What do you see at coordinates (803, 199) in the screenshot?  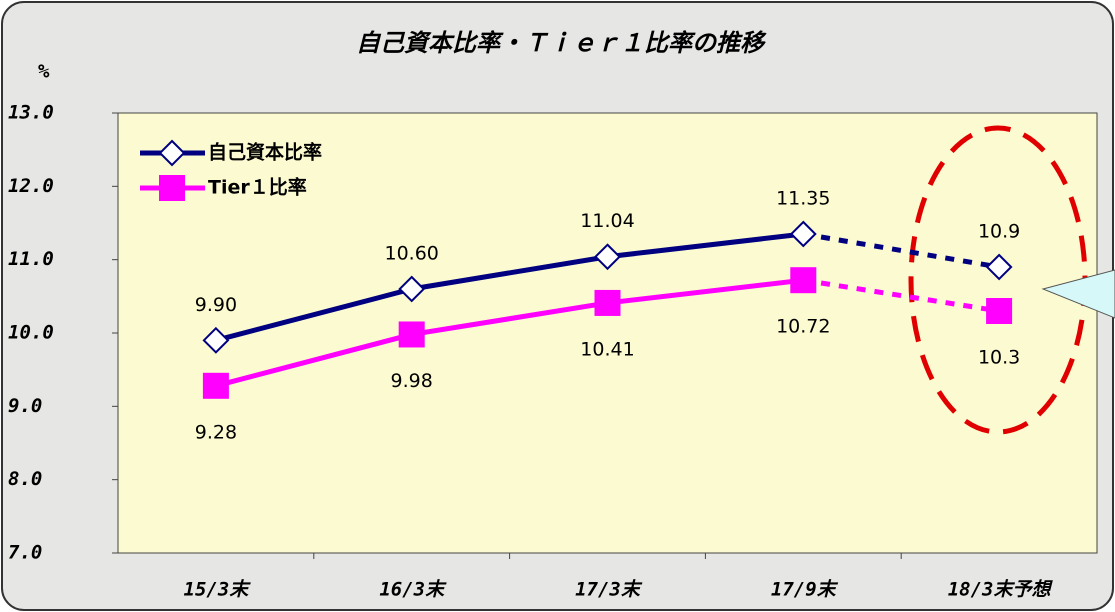 I see `data-label: 11.35` at bounding box center [803, 199].